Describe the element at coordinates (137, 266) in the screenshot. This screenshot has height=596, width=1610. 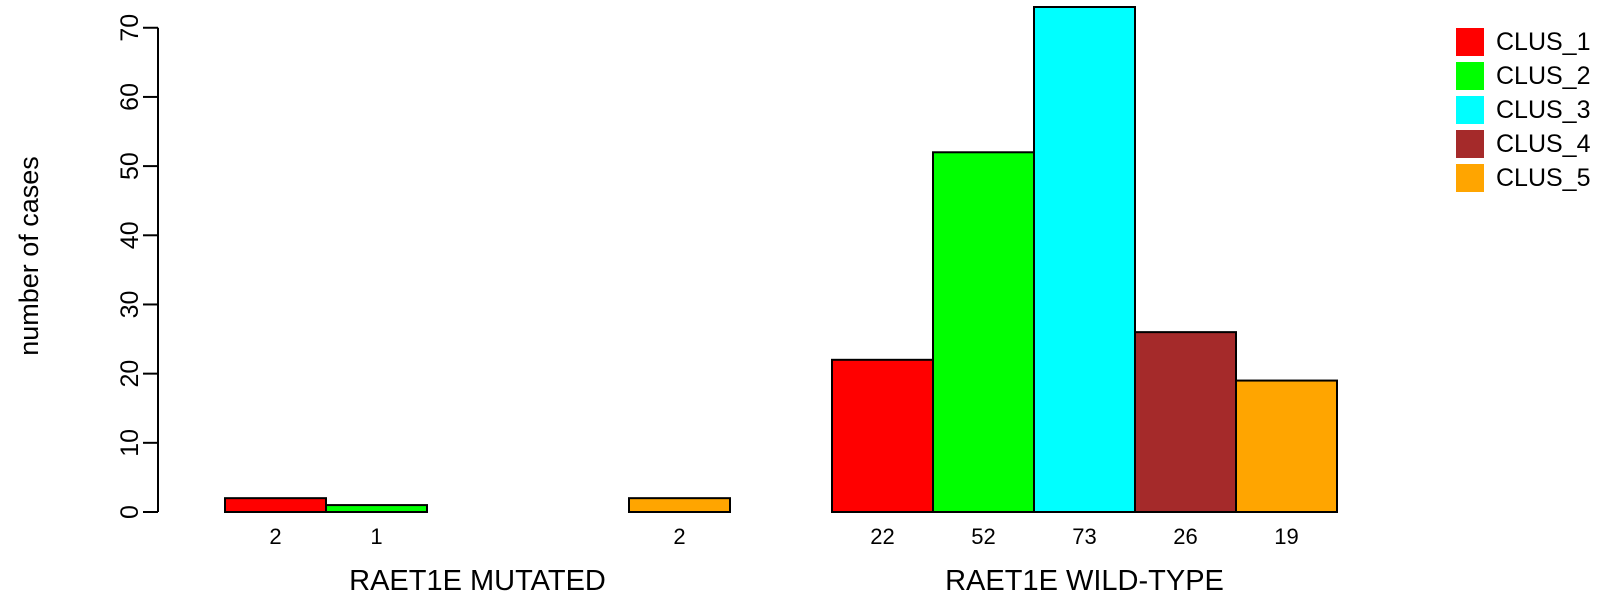
I see `y-axis: 0 10 20 30 40 50 60 70` at that location.